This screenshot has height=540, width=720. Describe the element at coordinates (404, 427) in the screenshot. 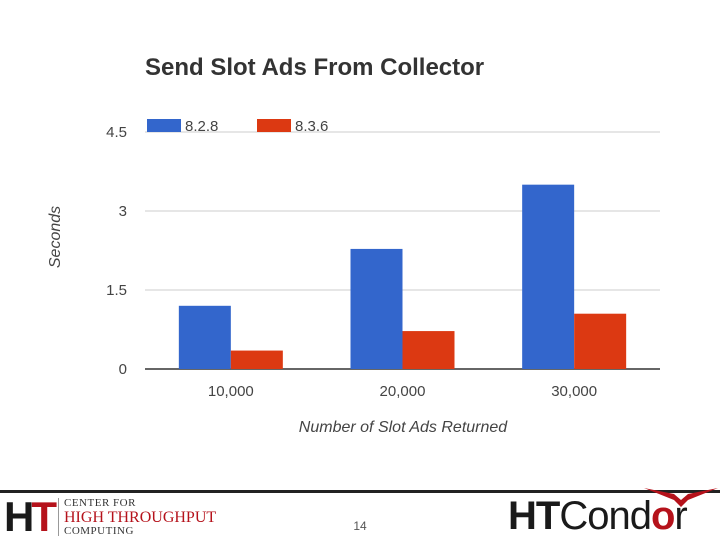

I see `x-axis-title: Number of Slot Ads Returned` at that location.